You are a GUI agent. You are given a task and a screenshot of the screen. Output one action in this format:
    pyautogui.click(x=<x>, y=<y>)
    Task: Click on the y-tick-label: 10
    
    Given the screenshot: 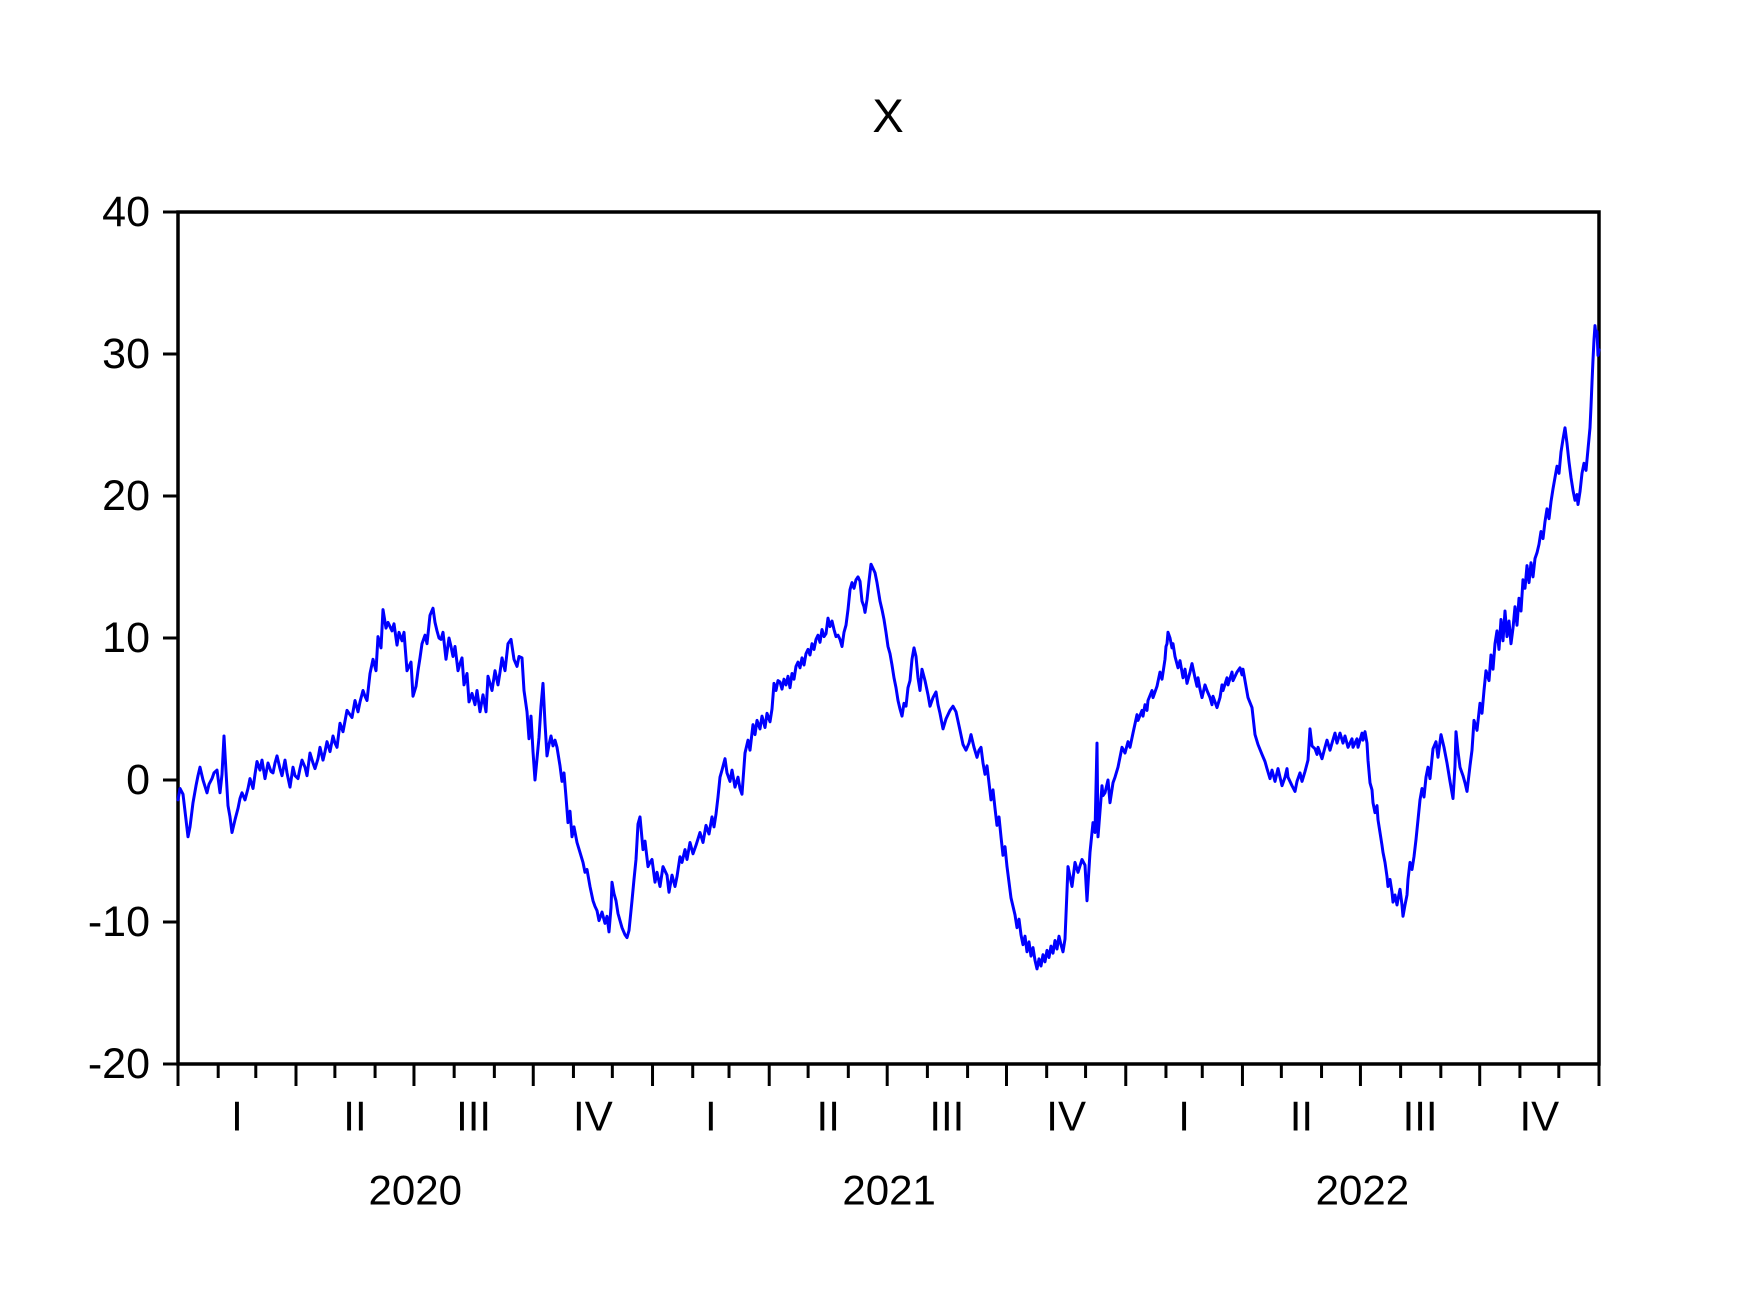 What is the action you would take?
    pyautogui.click(x=126, y=638)
    